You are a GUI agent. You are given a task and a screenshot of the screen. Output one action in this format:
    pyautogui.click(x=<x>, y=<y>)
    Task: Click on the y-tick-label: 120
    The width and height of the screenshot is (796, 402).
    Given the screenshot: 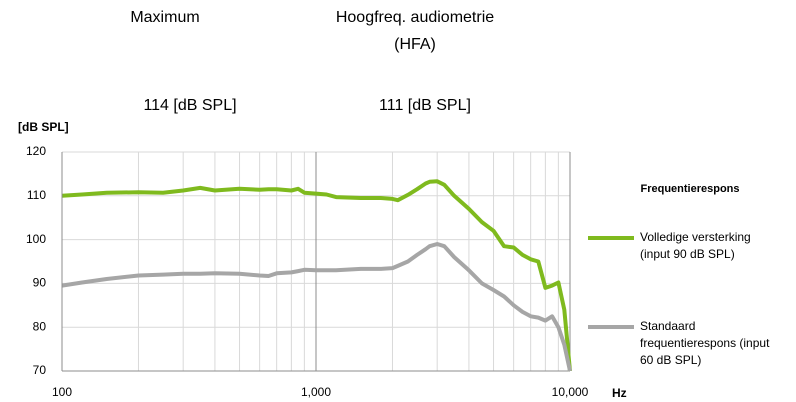 What is the action you would take?
    pyautogui.click(x=36, y=151)
    